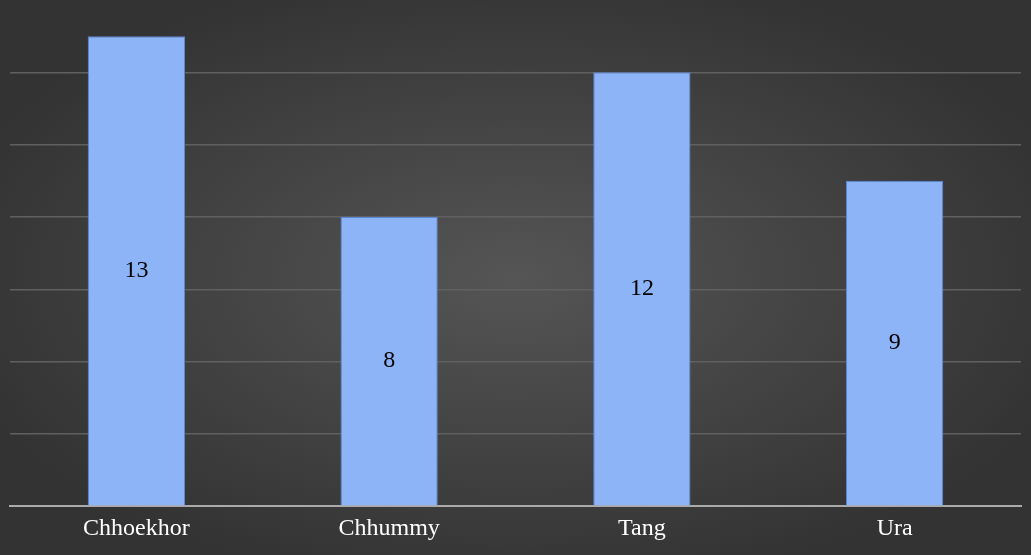 The width and height of the screenshot is (1031, 555). I want to click on data-label: 9, so click(894, 341).